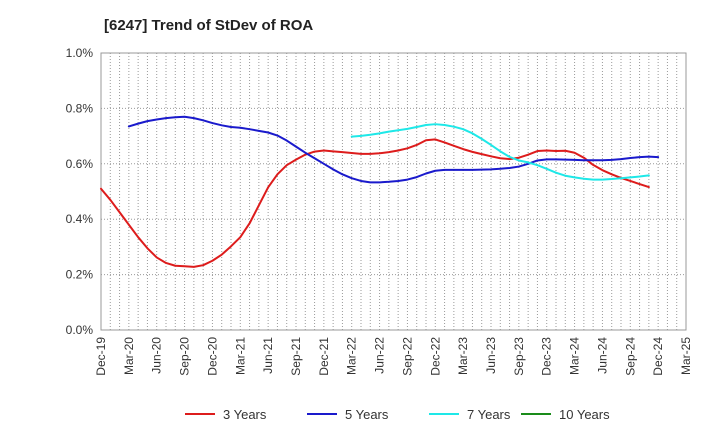 The height and width of the screenshot is (440, 720). What do you see at coordinates (268, 355) in the screenshot?
I see `x-tick-label: Jun-21` at bounding box center [268, 355].